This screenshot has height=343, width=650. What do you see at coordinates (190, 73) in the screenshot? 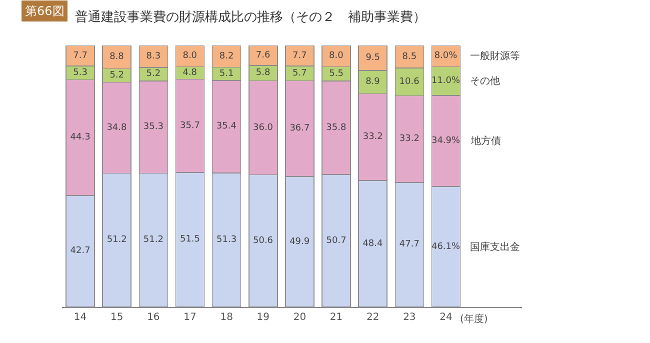
I see `data-label: 4.8` at bounding box center [190, 73].